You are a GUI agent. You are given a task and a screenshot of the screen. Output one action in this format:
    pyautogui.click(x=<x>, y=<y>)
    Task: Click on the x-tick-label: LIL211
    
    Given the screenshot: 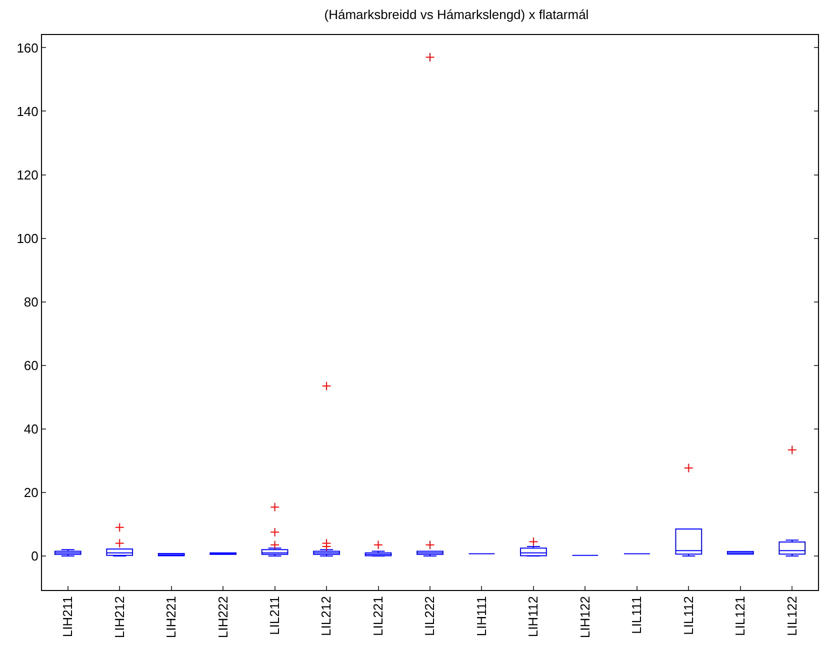 What is the action you would take?
    pyautogui.click(x=274, y=615)
    